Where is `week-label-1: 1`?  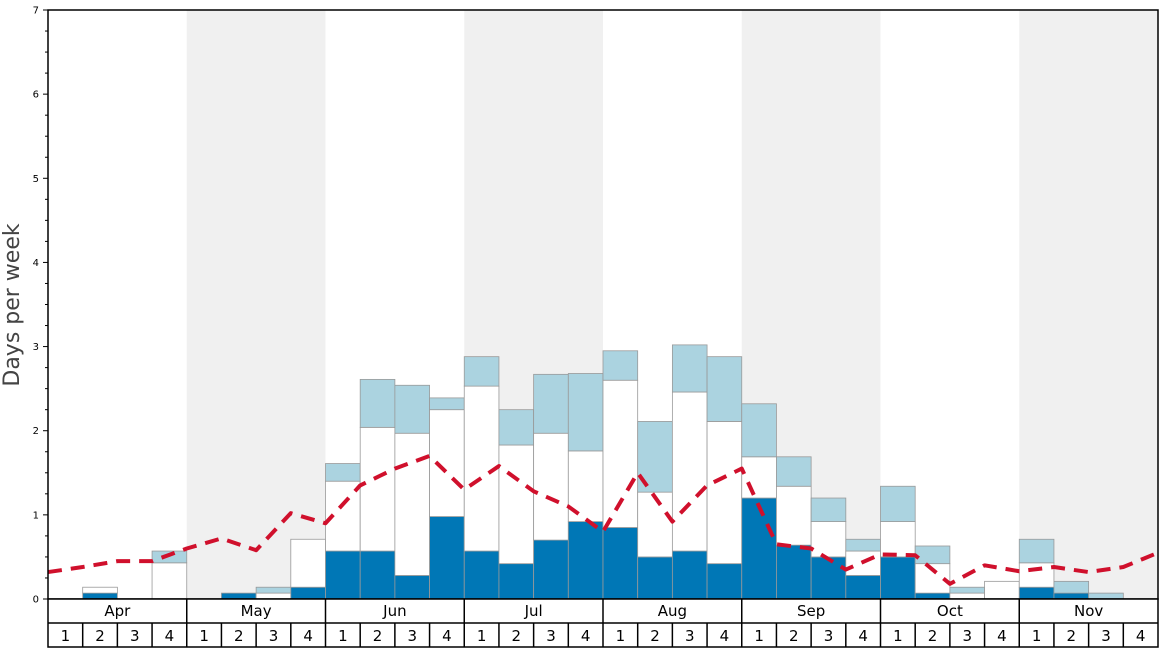
week-label-1: 1 is located at coordinates (66, 636).